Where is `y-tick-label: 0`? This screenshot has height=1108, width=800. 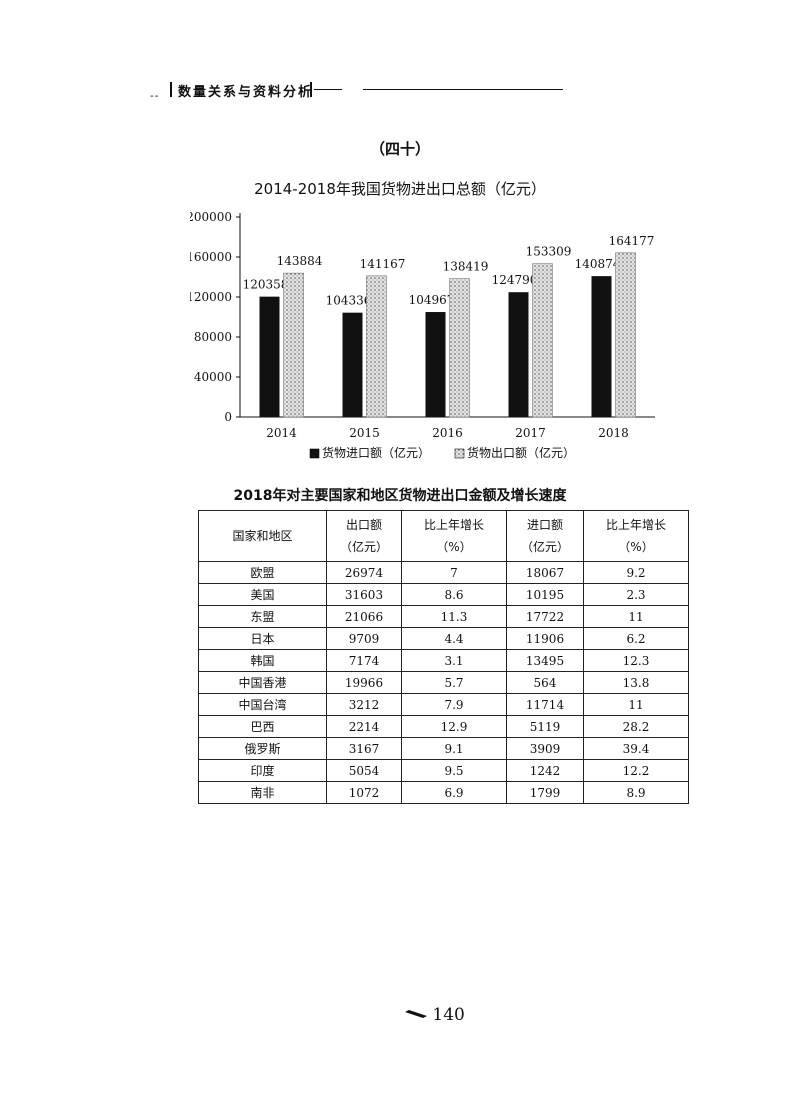
y-tick-label: 0 is located at coordinates (228, 417).